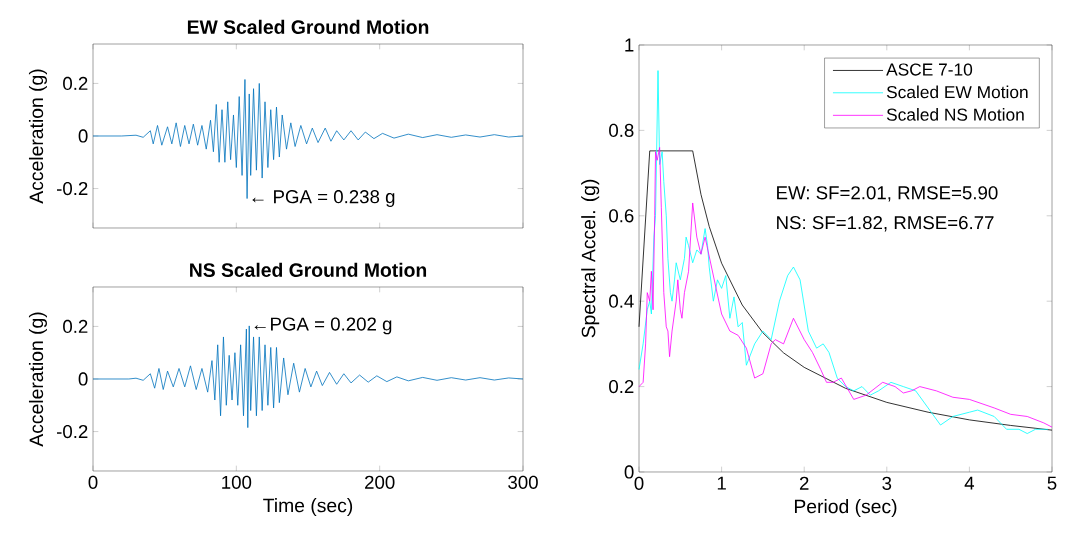 Image resolution: width=1070 pixels, height=541 pixels. What do you see at coordinates (621, 301) in the screenshot?
I see `y-tick-label: 0.4` at bounding box center [621, 301].